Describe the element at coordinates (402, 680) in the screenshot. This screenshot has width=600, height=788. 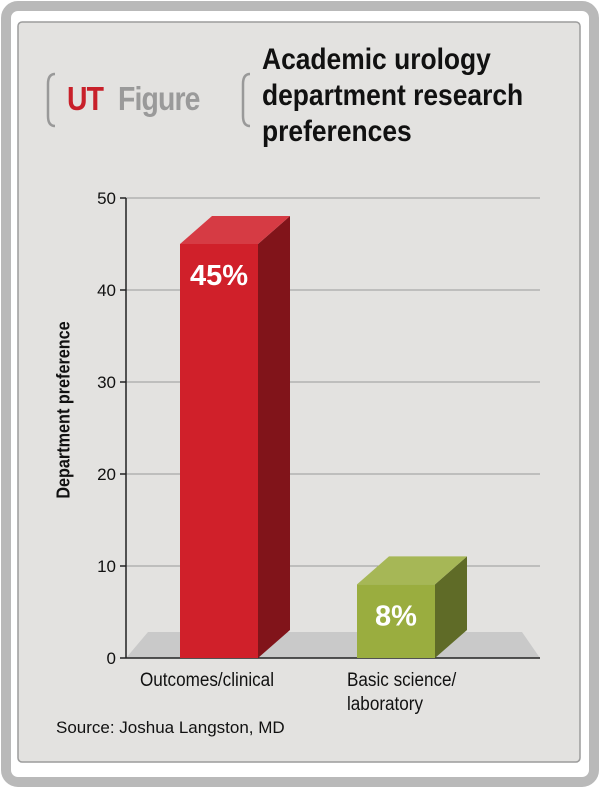
I see `category-label-line: Basic science/` at that location.